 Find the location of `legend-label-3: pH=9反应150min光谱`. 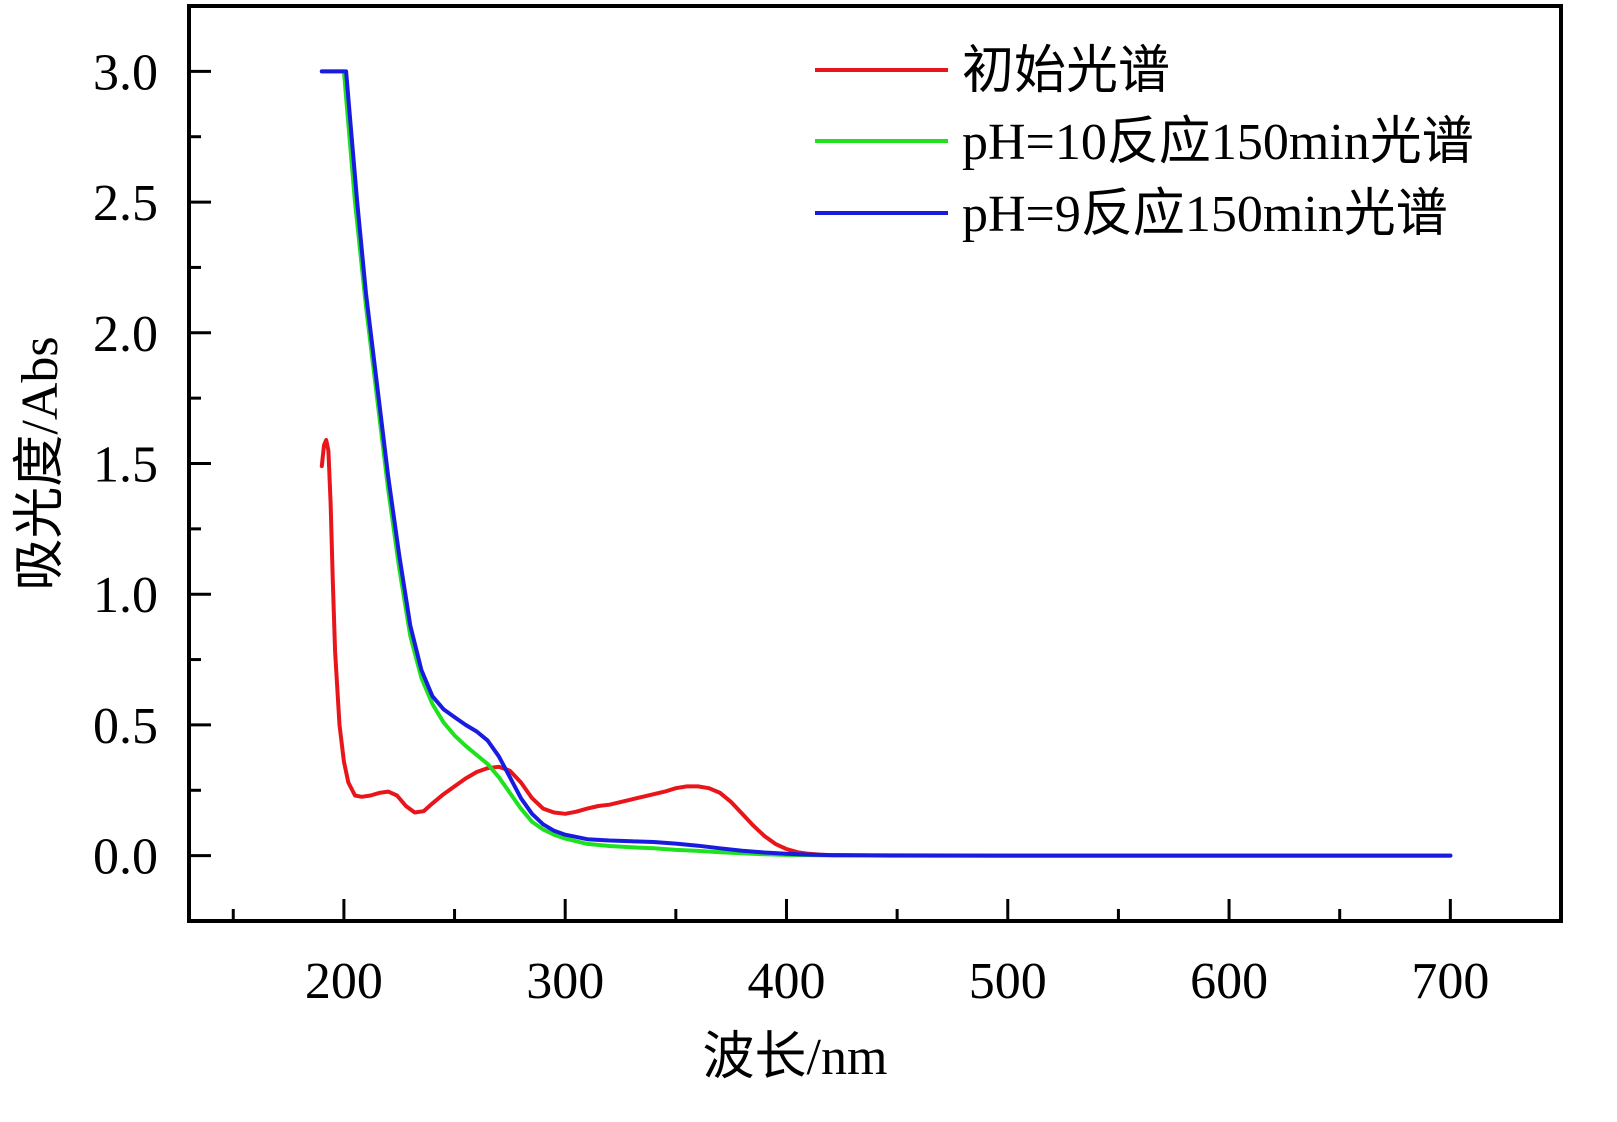

legend-label-3: pH=9反应150min光谱 is located at coordinates (1205, 214).